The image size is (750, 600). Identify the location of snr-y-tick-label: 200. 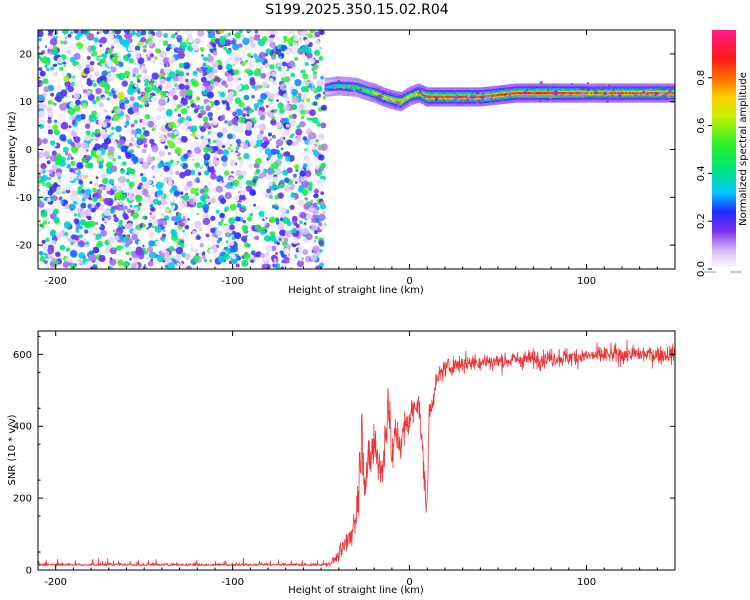
(22, 499).